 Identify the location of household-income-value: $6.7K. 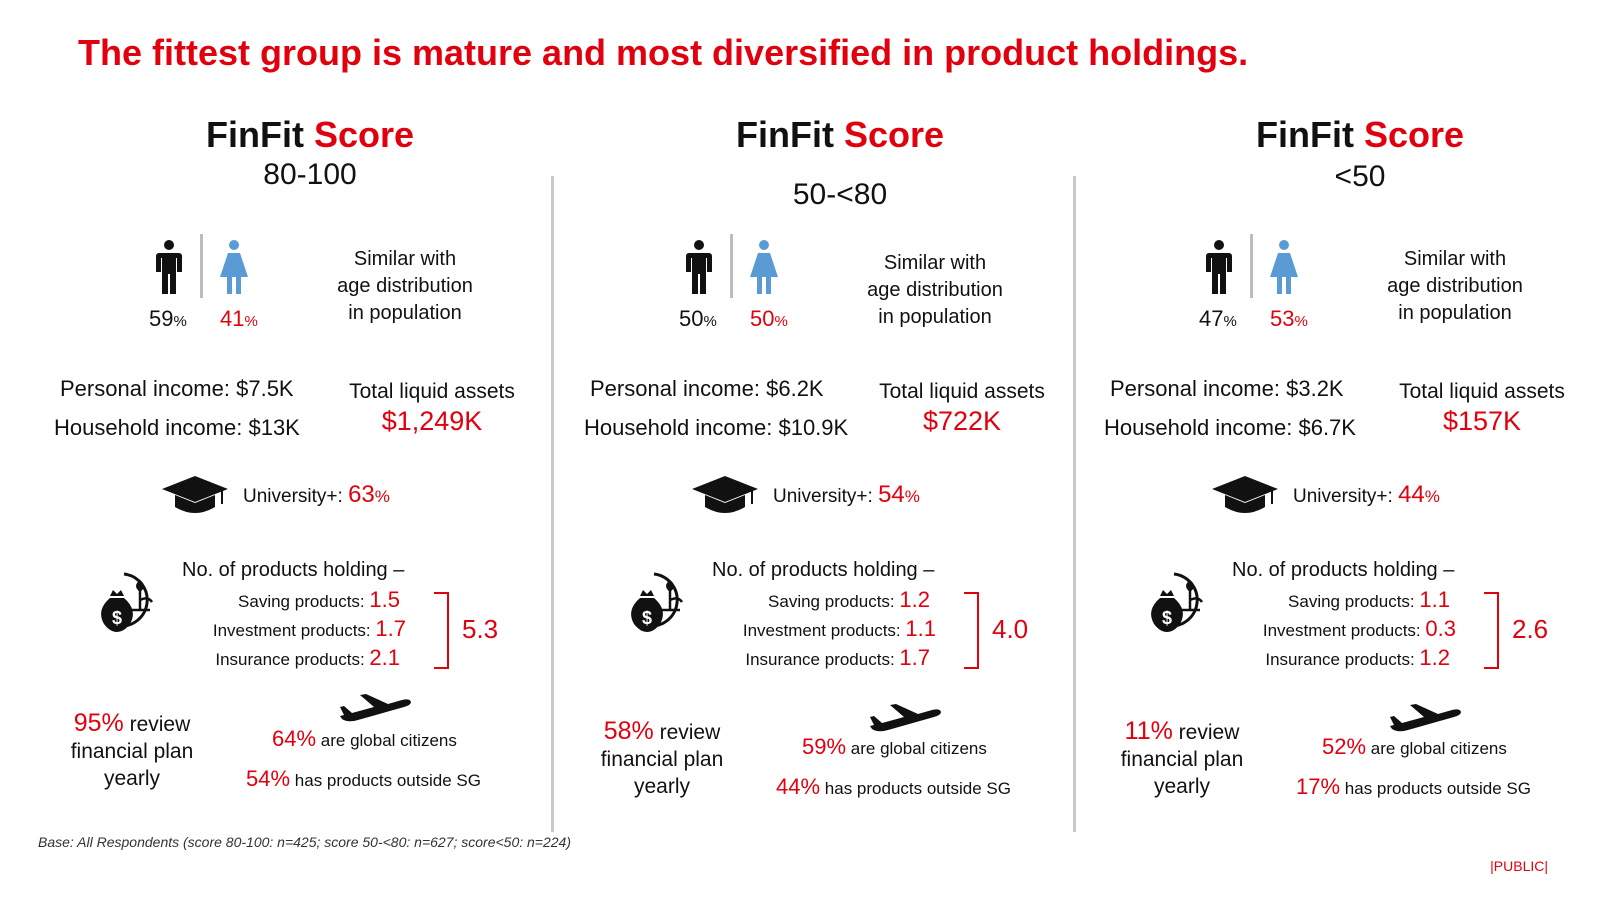
(1327, 427).